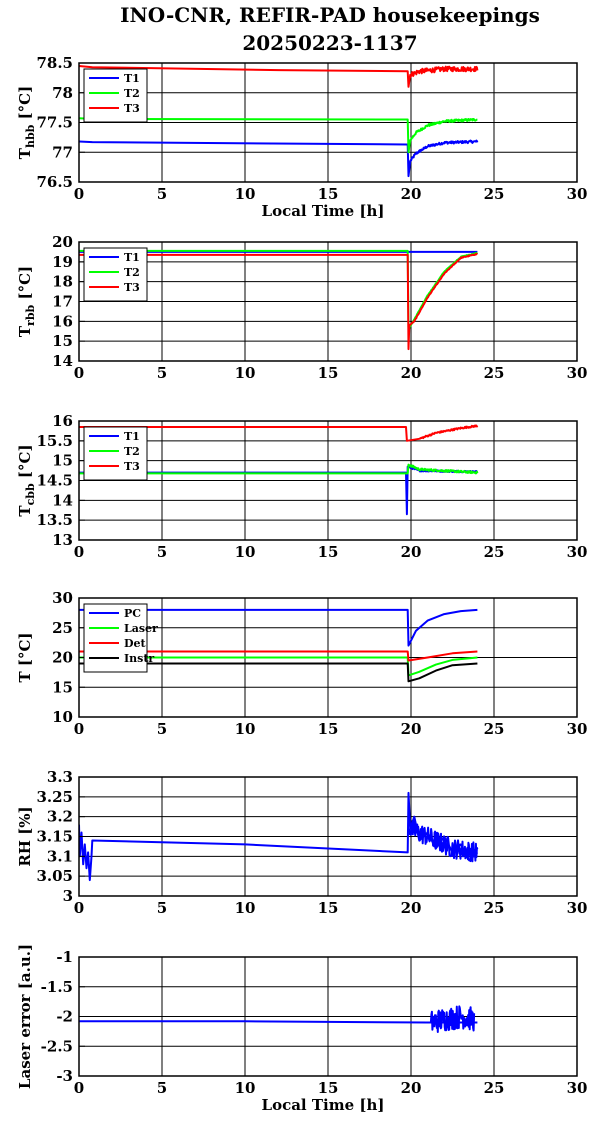  I want to click on y-tick-label: -1, so click(64, 957).